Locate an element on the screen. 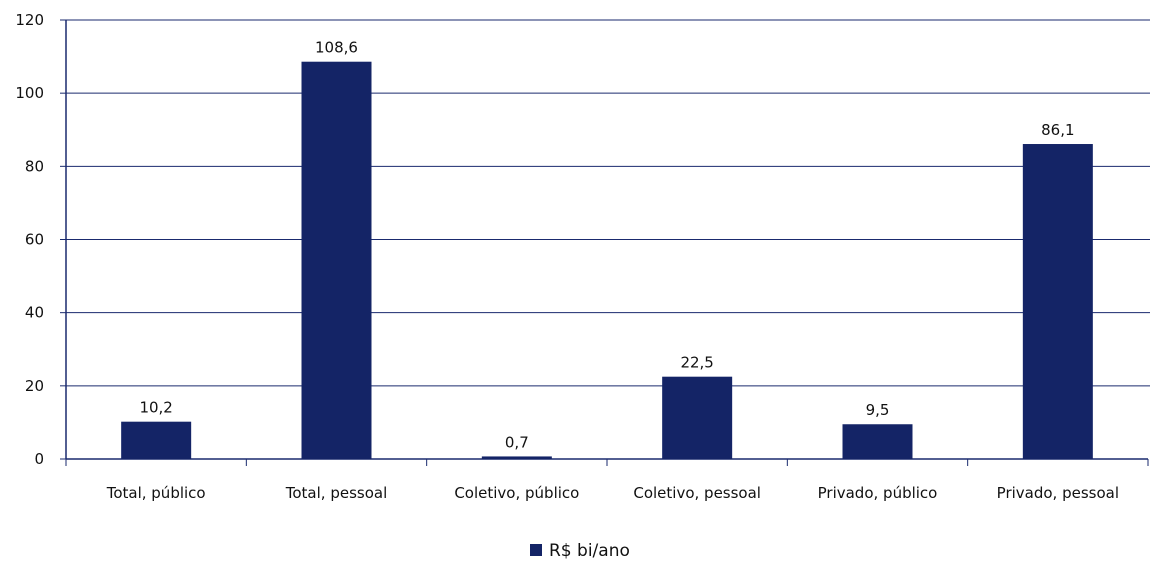 This screenshot has height=573, width=1155. legend: R$ bi/ano is located at coordinates (580, 551).